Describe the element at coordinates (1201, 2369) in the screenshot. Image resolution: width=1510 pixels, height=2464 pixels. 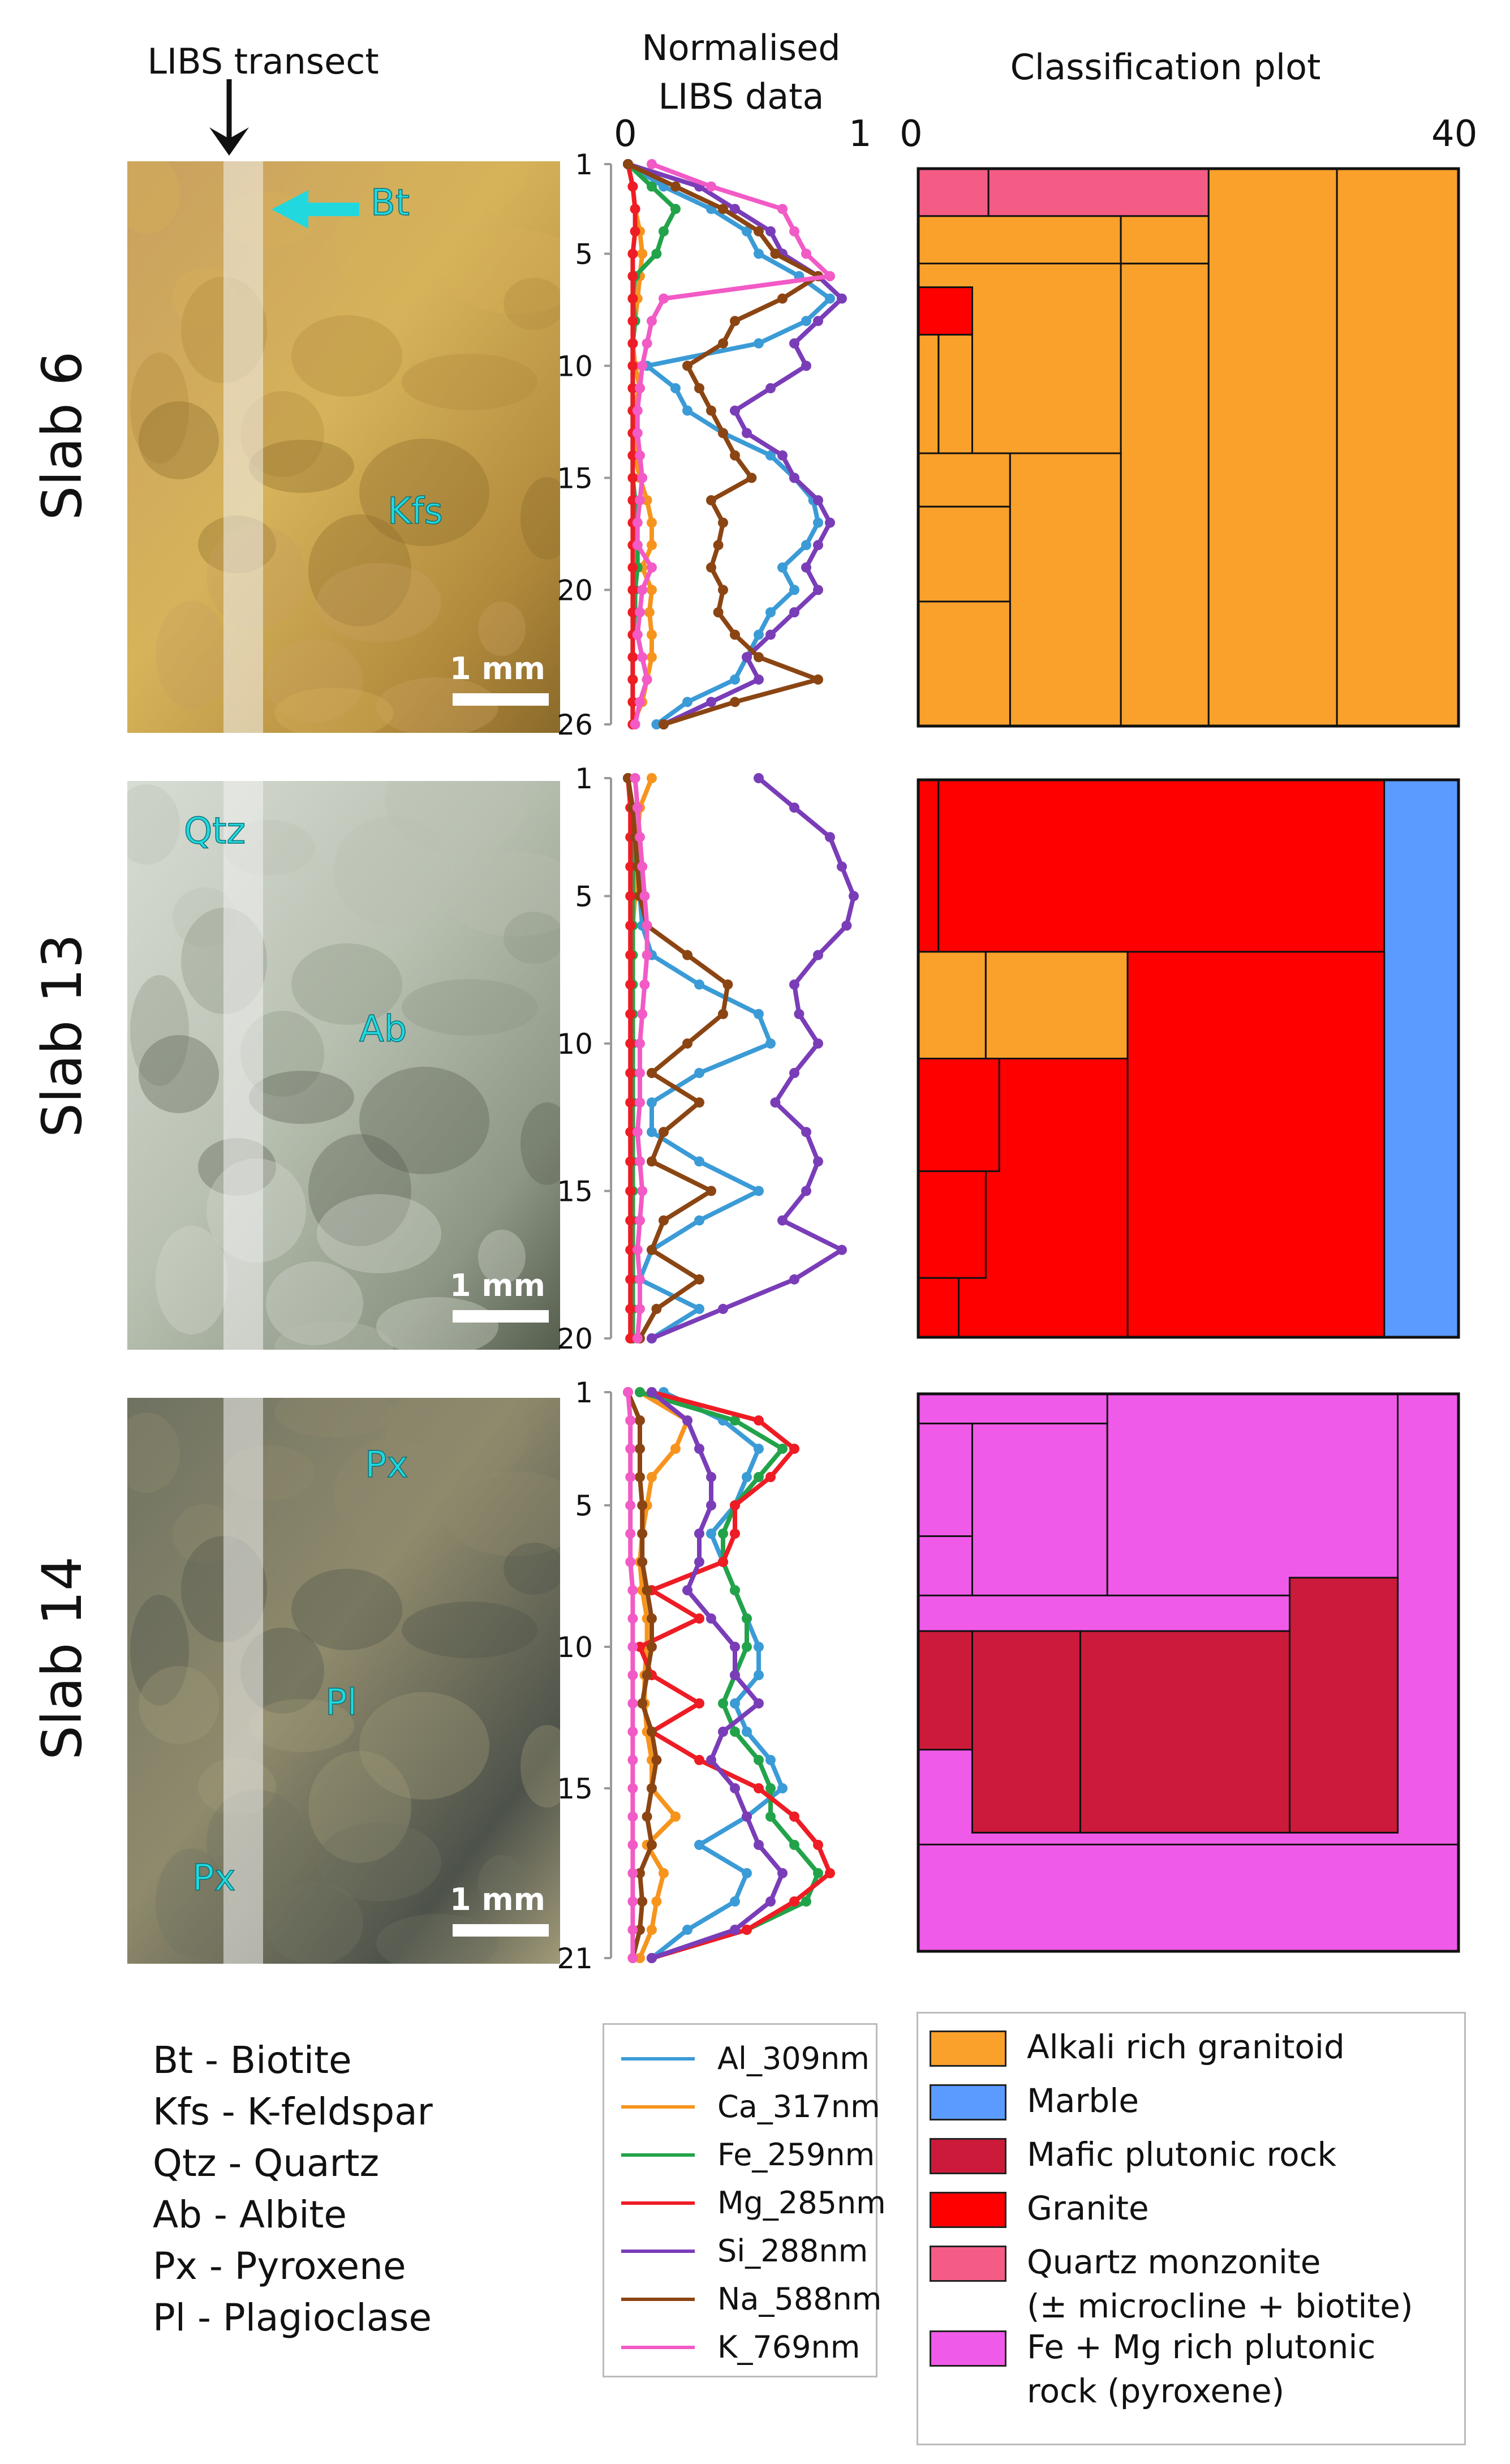
I see `legend-label: Fe + Mg rich plutonic rock (pyroxene)` at that location.